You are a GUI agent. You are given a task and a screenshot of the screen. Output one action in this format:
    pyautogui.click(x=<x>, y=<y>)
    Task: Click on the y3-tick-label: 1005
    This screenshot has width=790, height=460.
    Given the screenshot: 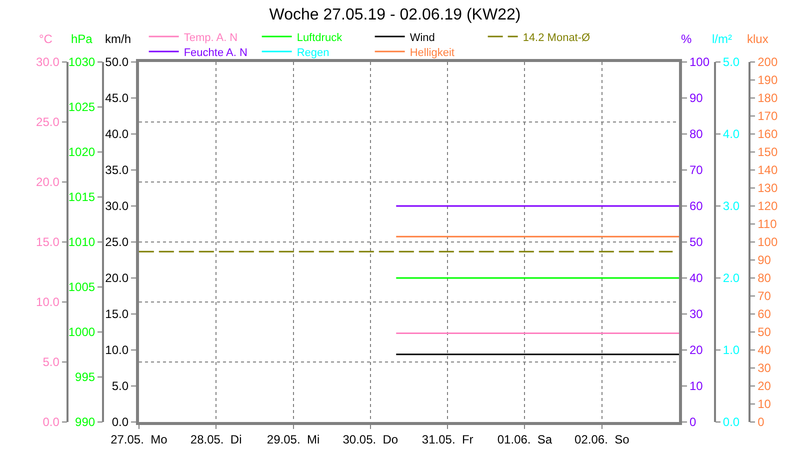 What is the action you would take?
    pyautogui.click(x=82, y=287)
    